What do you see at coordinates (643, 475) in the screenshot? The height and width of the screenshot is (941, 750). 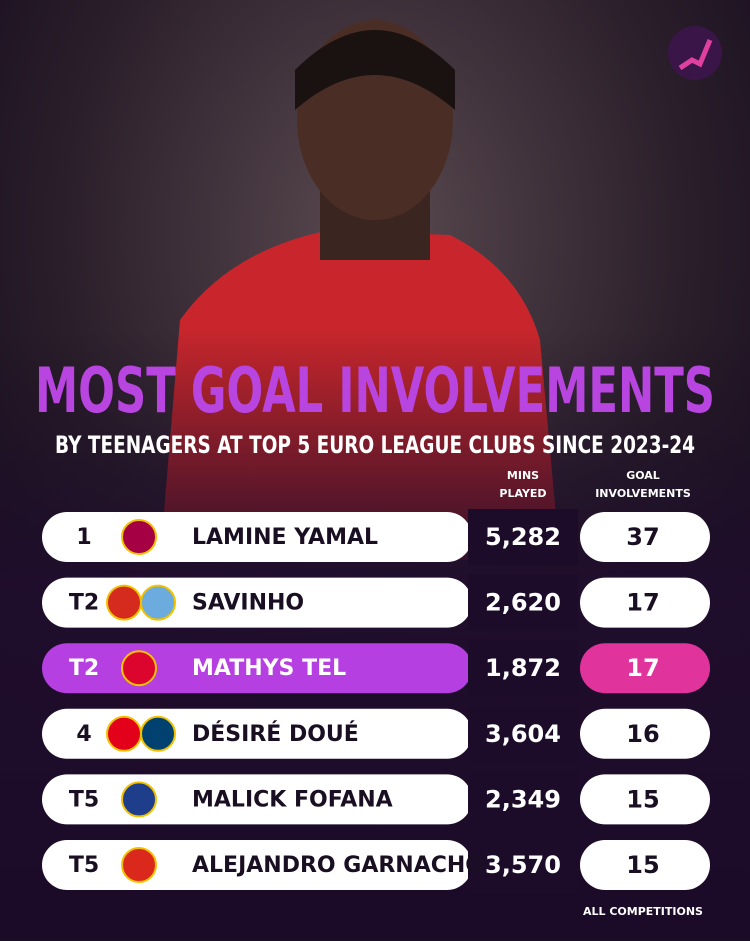 I see `column-header: GOAL` at bounding box center [643, 475].